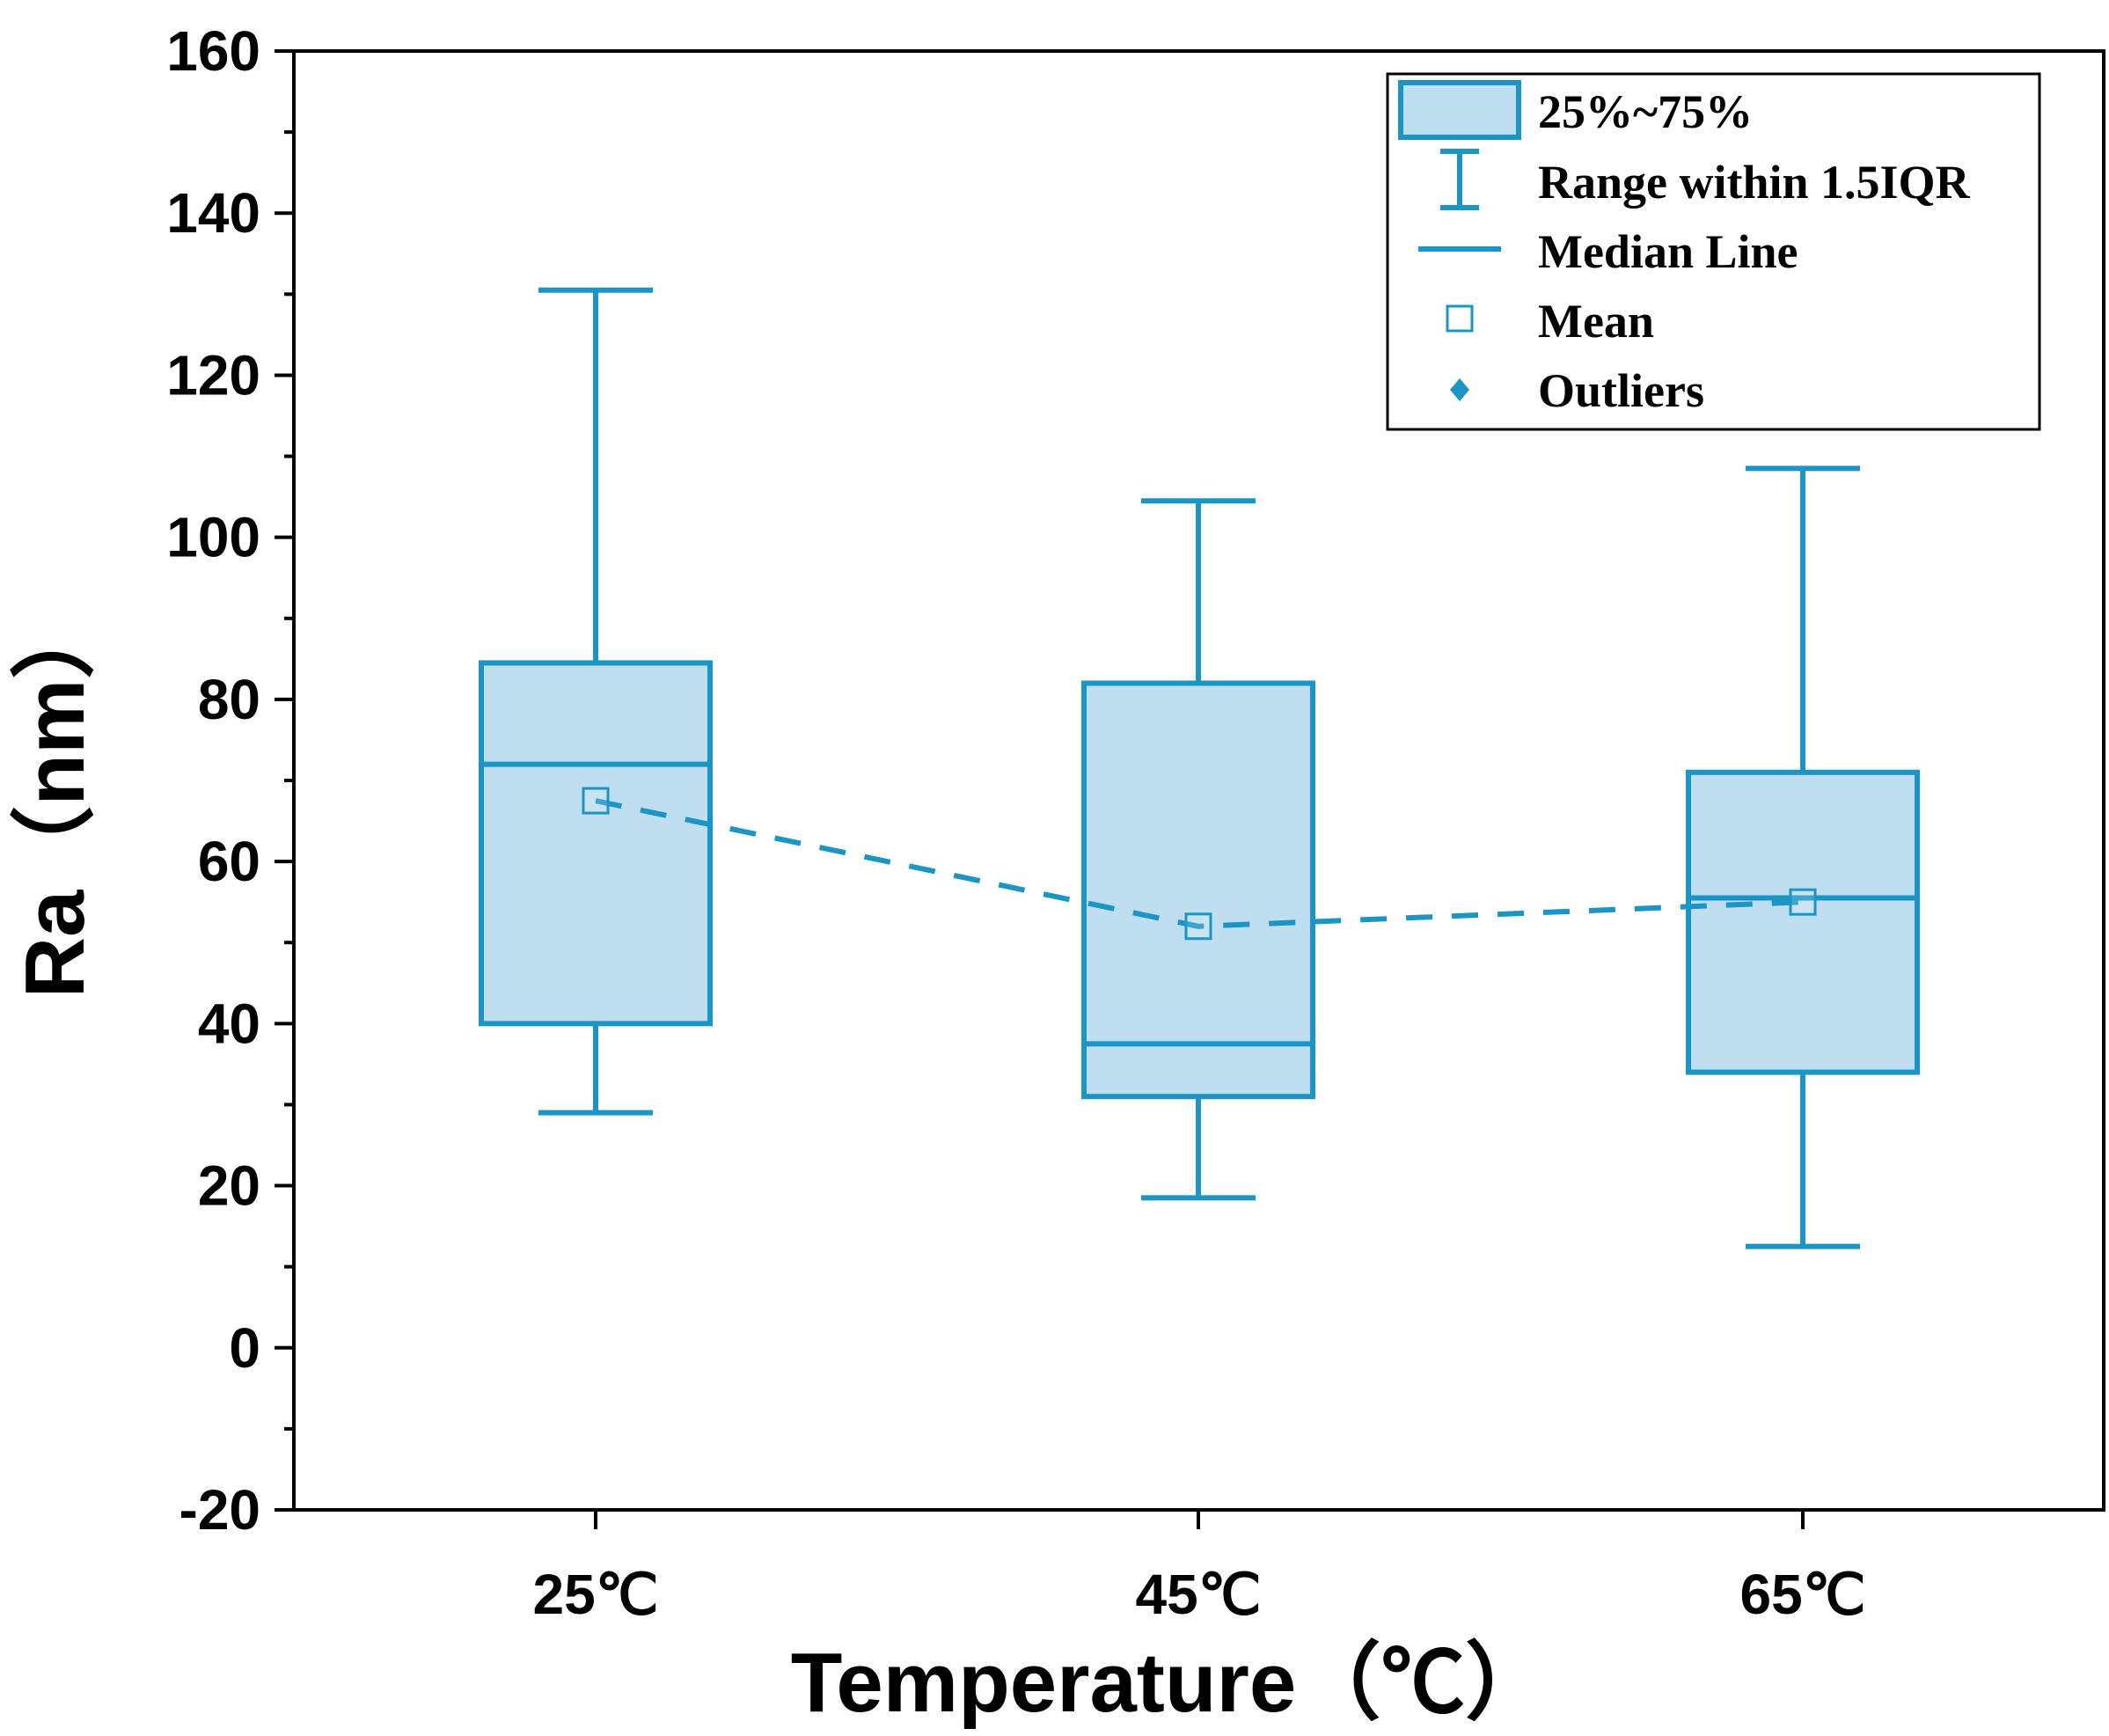 The height and width of the screenshot is (1736, 2109). I want to click on y-tick-label: 120, so click(213, 375).